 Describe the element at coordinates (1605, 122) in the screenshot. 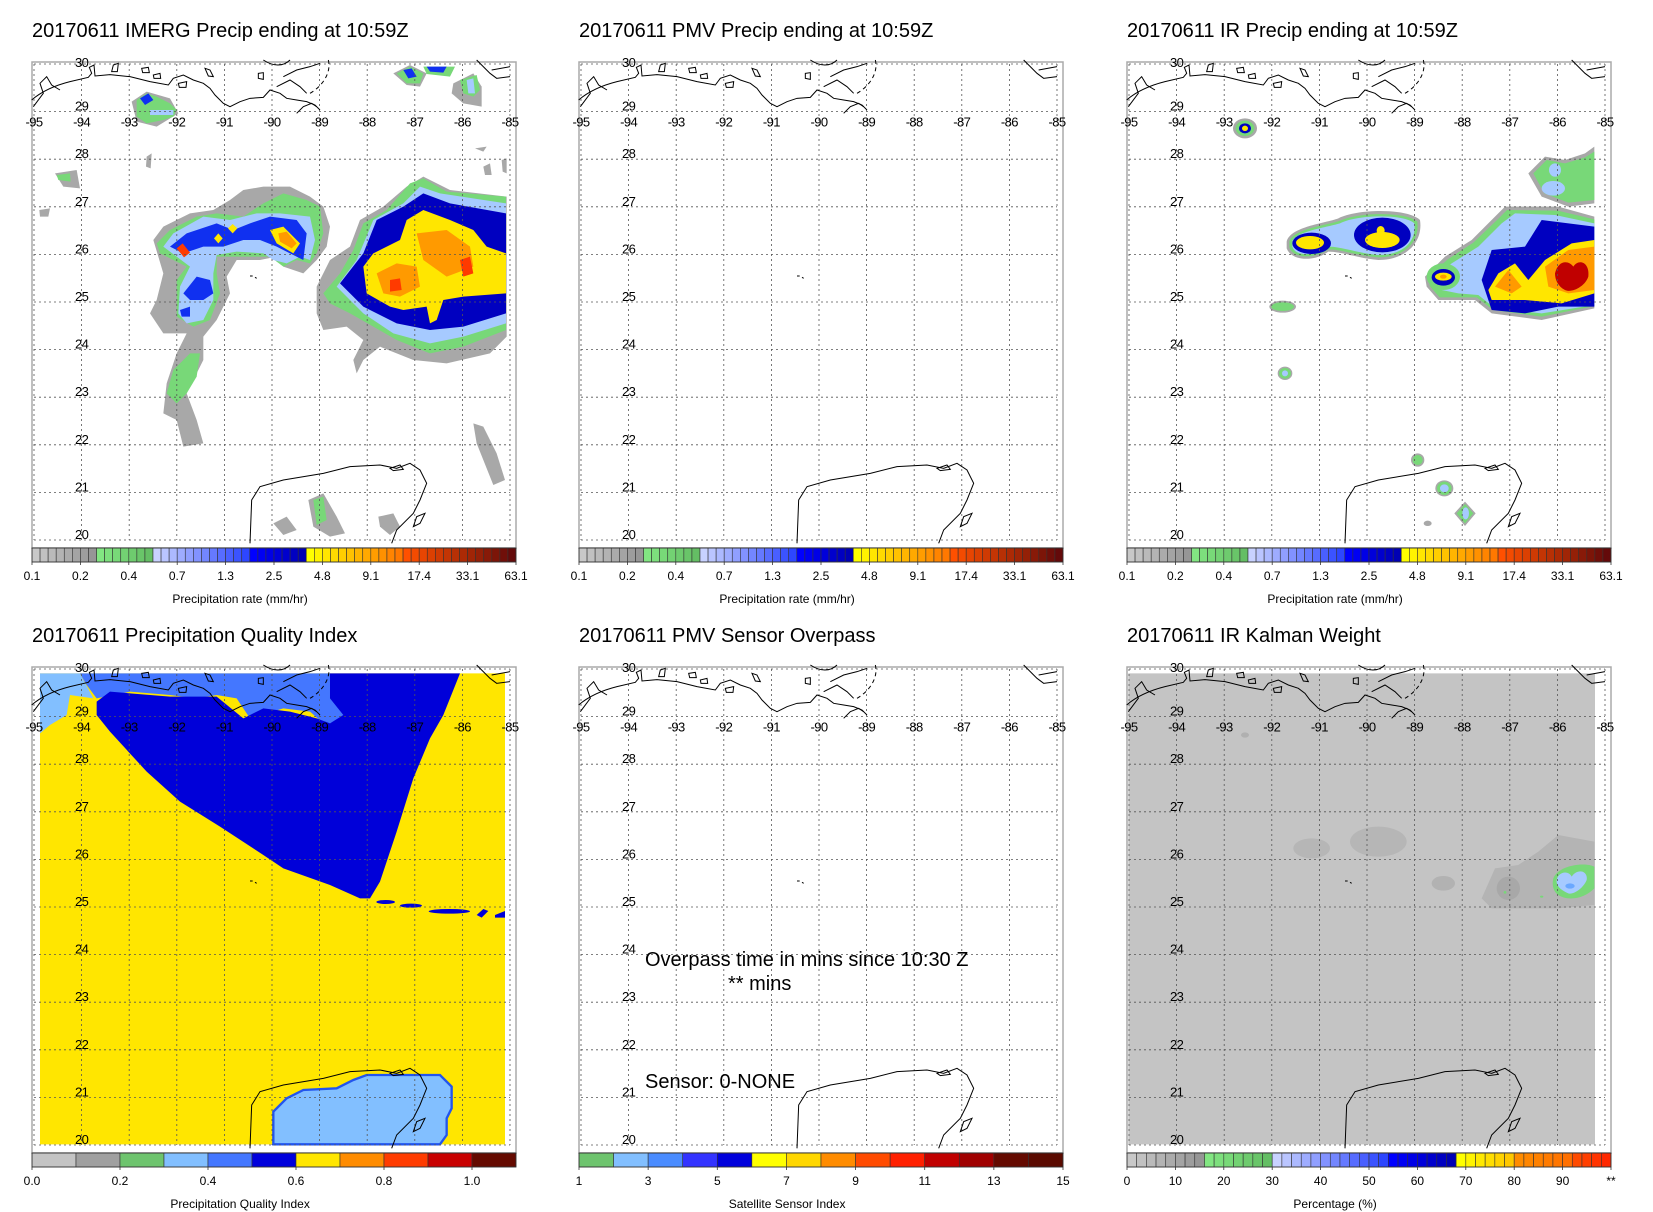

I see `longitude-label: -85` at that location.